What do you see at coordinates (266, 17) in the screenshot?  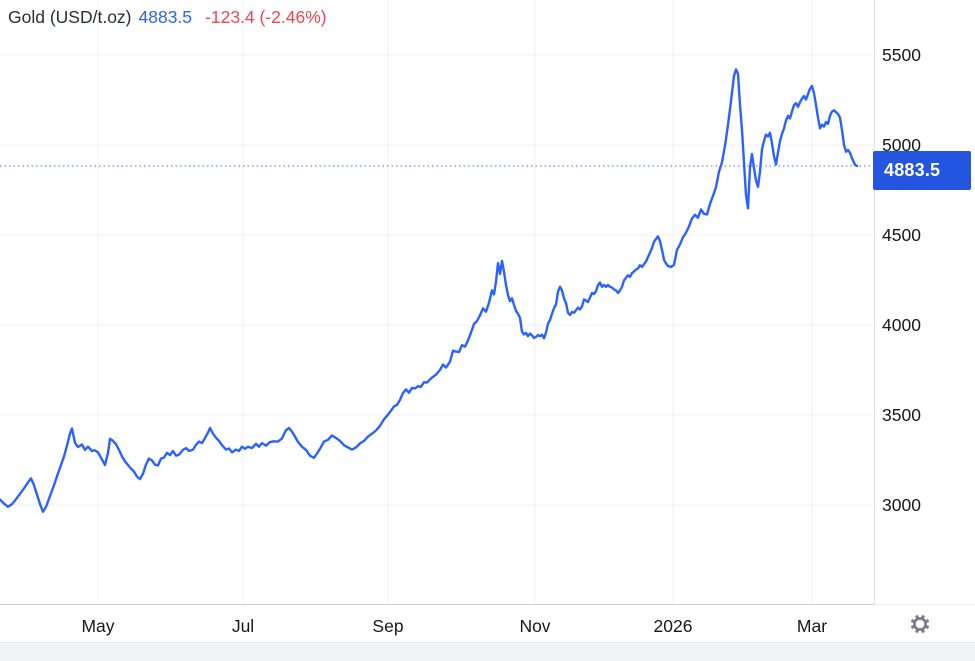 I see `price-change-value: -123.4 (-2.46%)` at bounding box center [266, 17].